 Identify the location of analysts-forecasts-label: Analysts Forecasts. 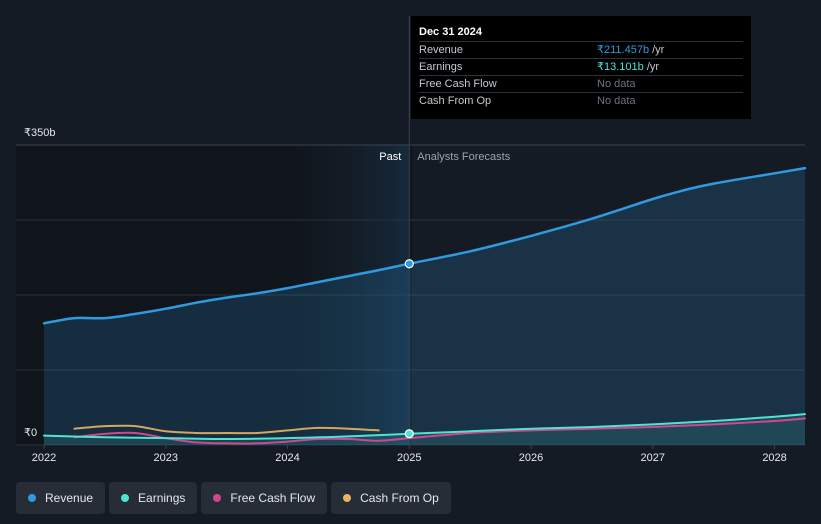
(463, 157).